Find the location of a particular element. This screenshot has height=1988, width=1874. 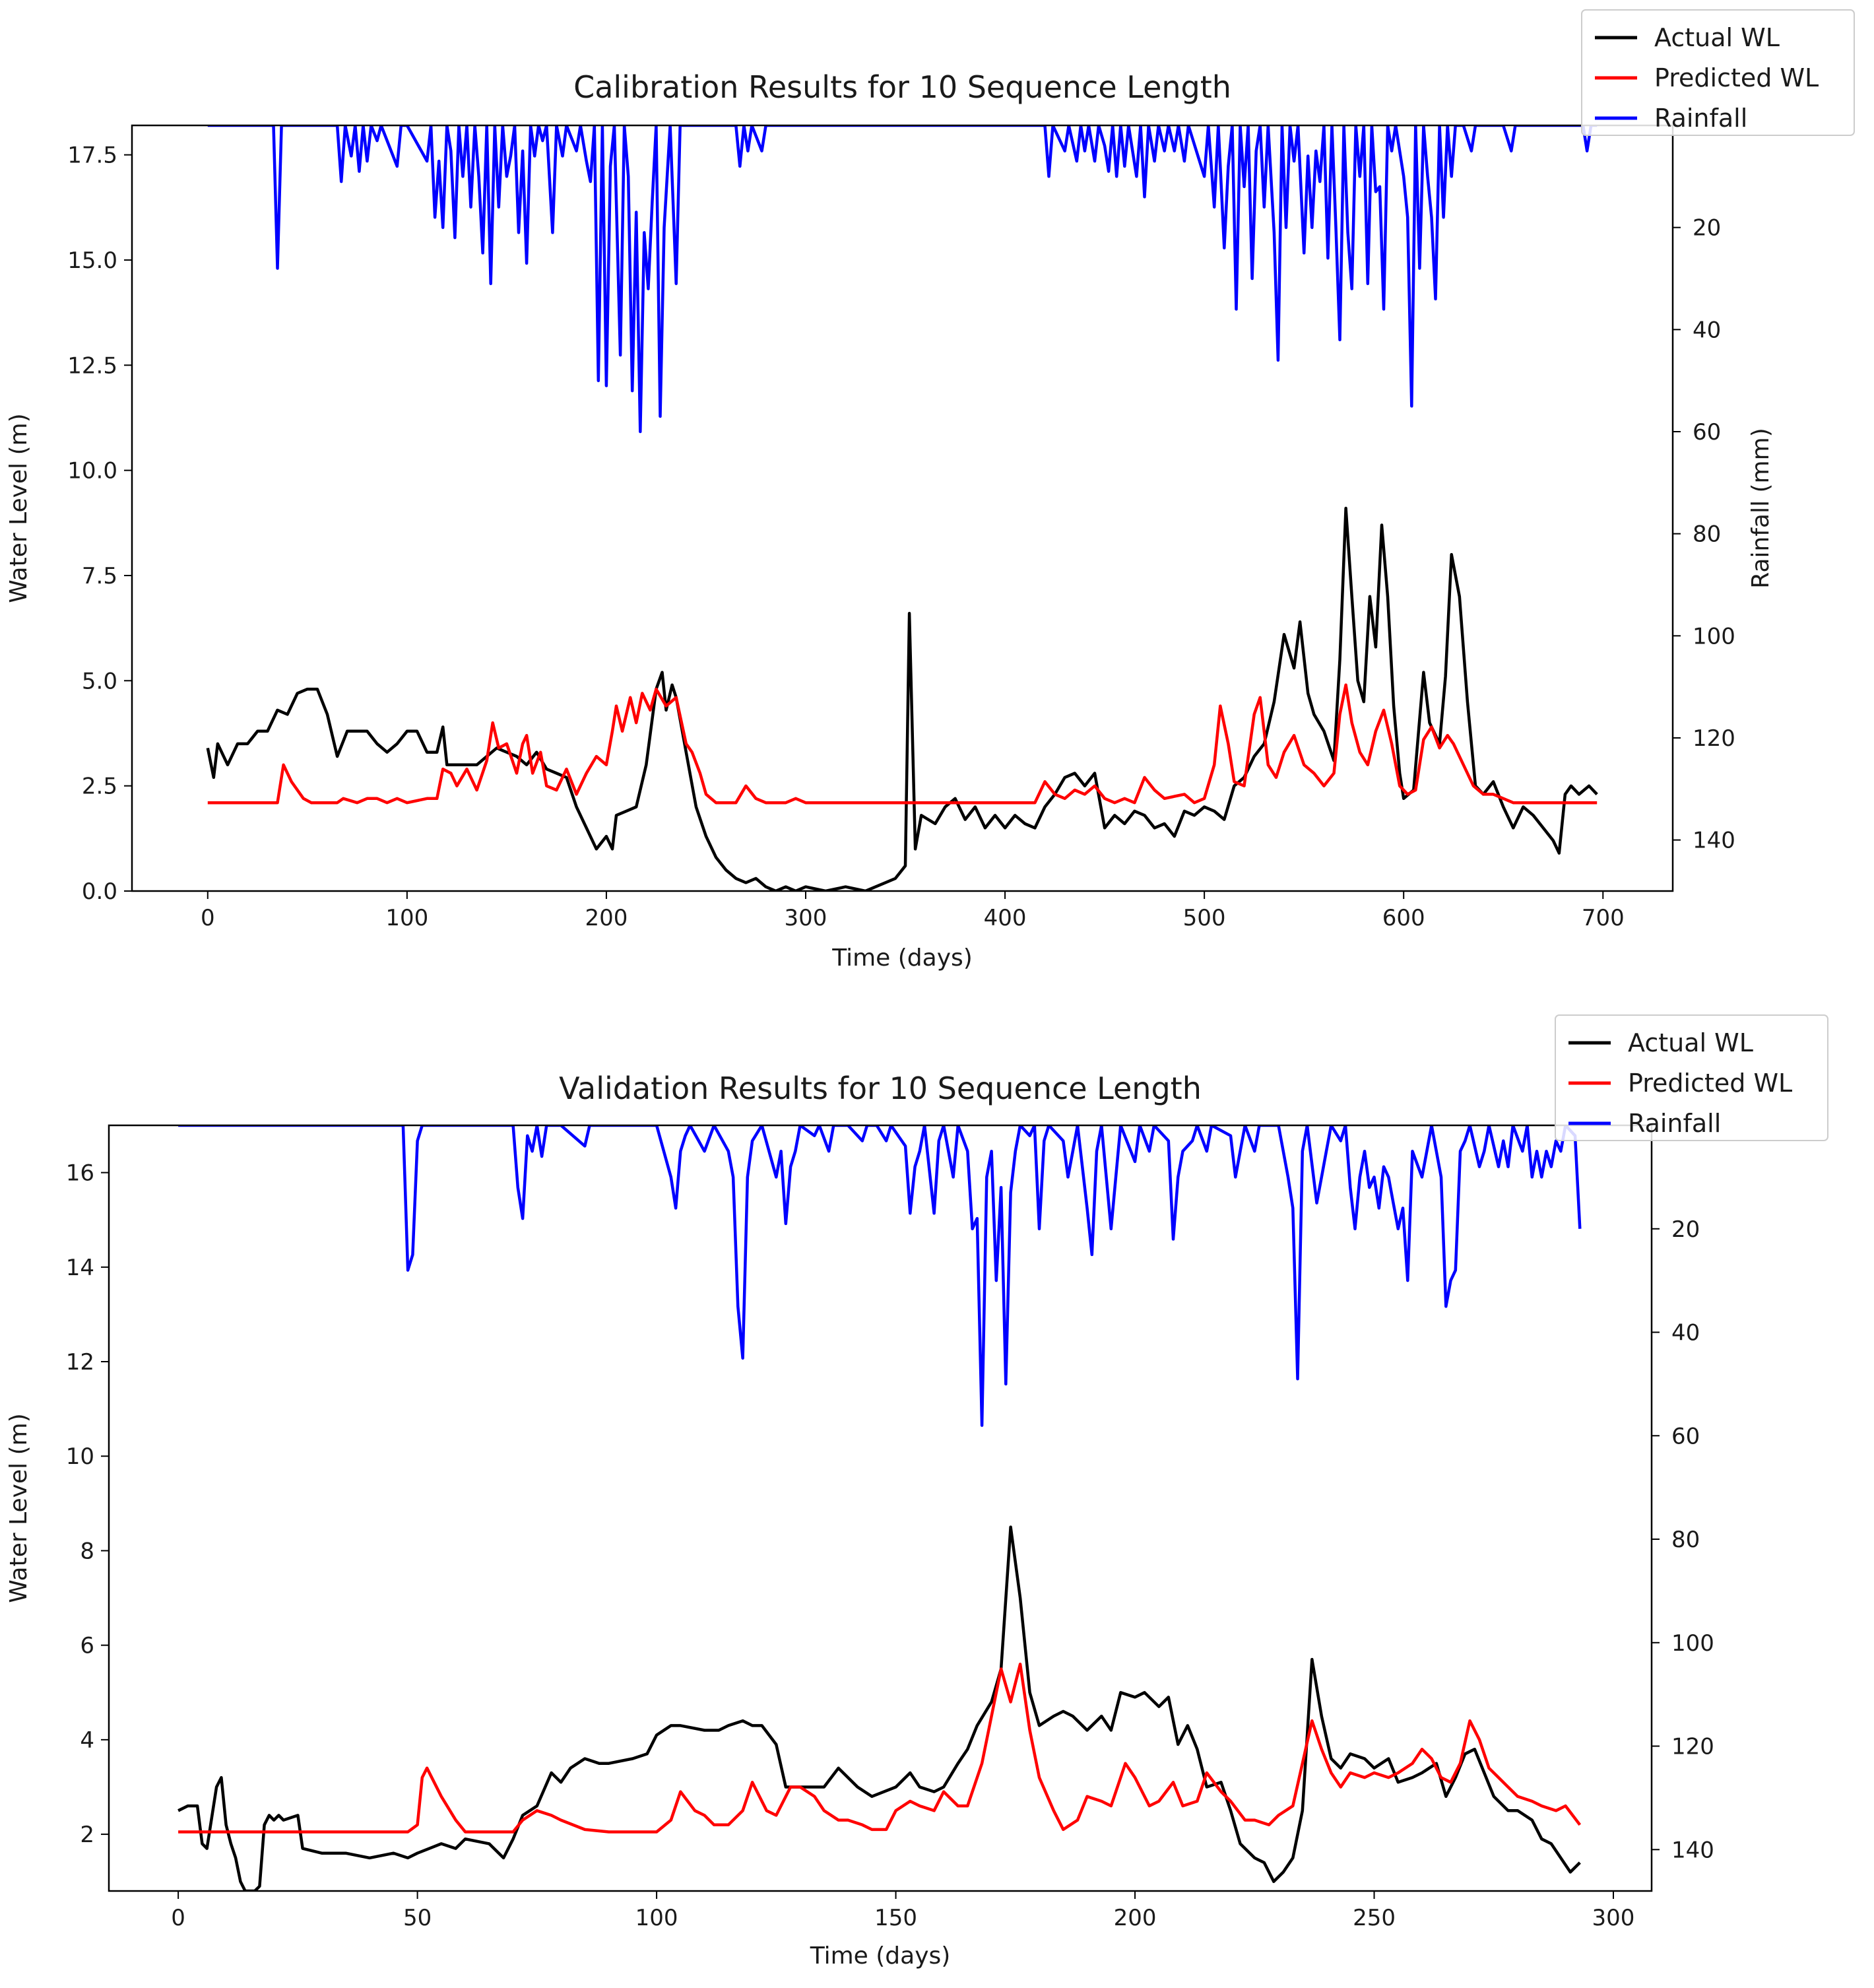

calibration-y-axis-label: Water Level (m) is located at coordinates (18, 508).